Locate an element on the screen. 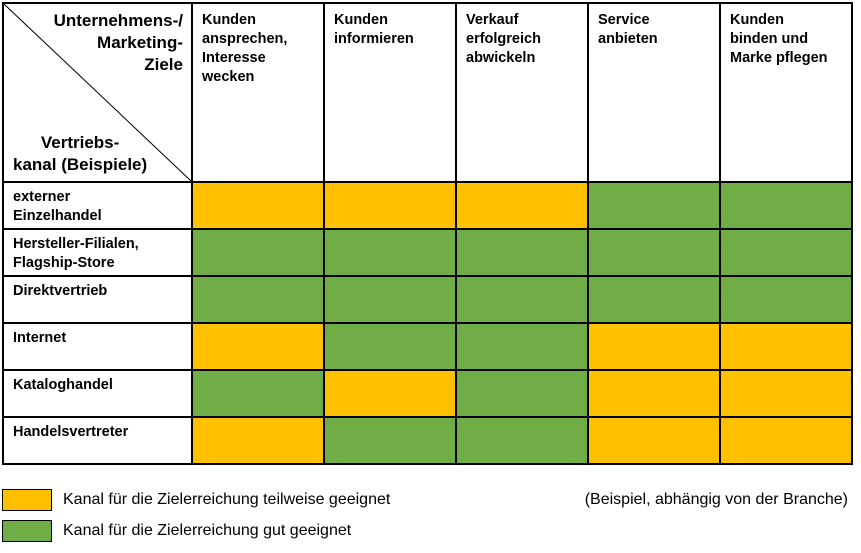 The height and width of the screenshot is (553, 861). table-row: Handelsvertreter is located at coordinates (427, 440).